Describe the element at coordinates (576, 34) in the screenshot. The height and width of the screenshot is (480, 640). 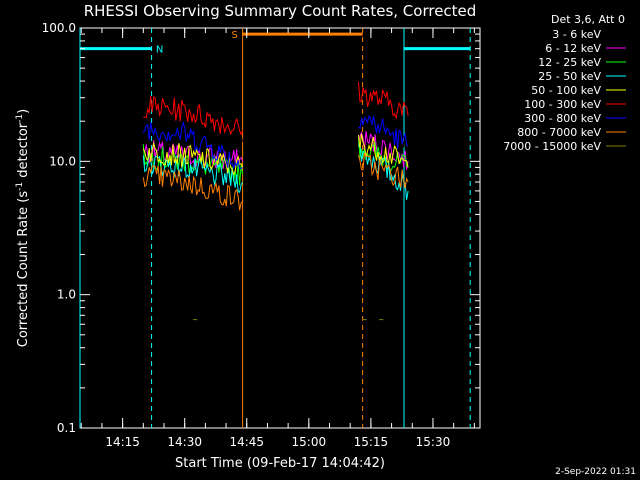
I see `legend-entry: 3 - 6 keV` at that location.